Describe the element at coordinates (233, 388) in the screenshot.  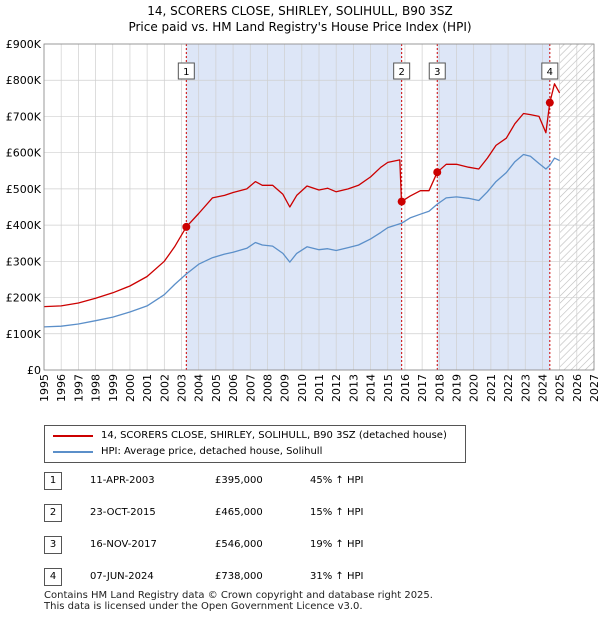
I see `x-tick-label: 2006` at that location.